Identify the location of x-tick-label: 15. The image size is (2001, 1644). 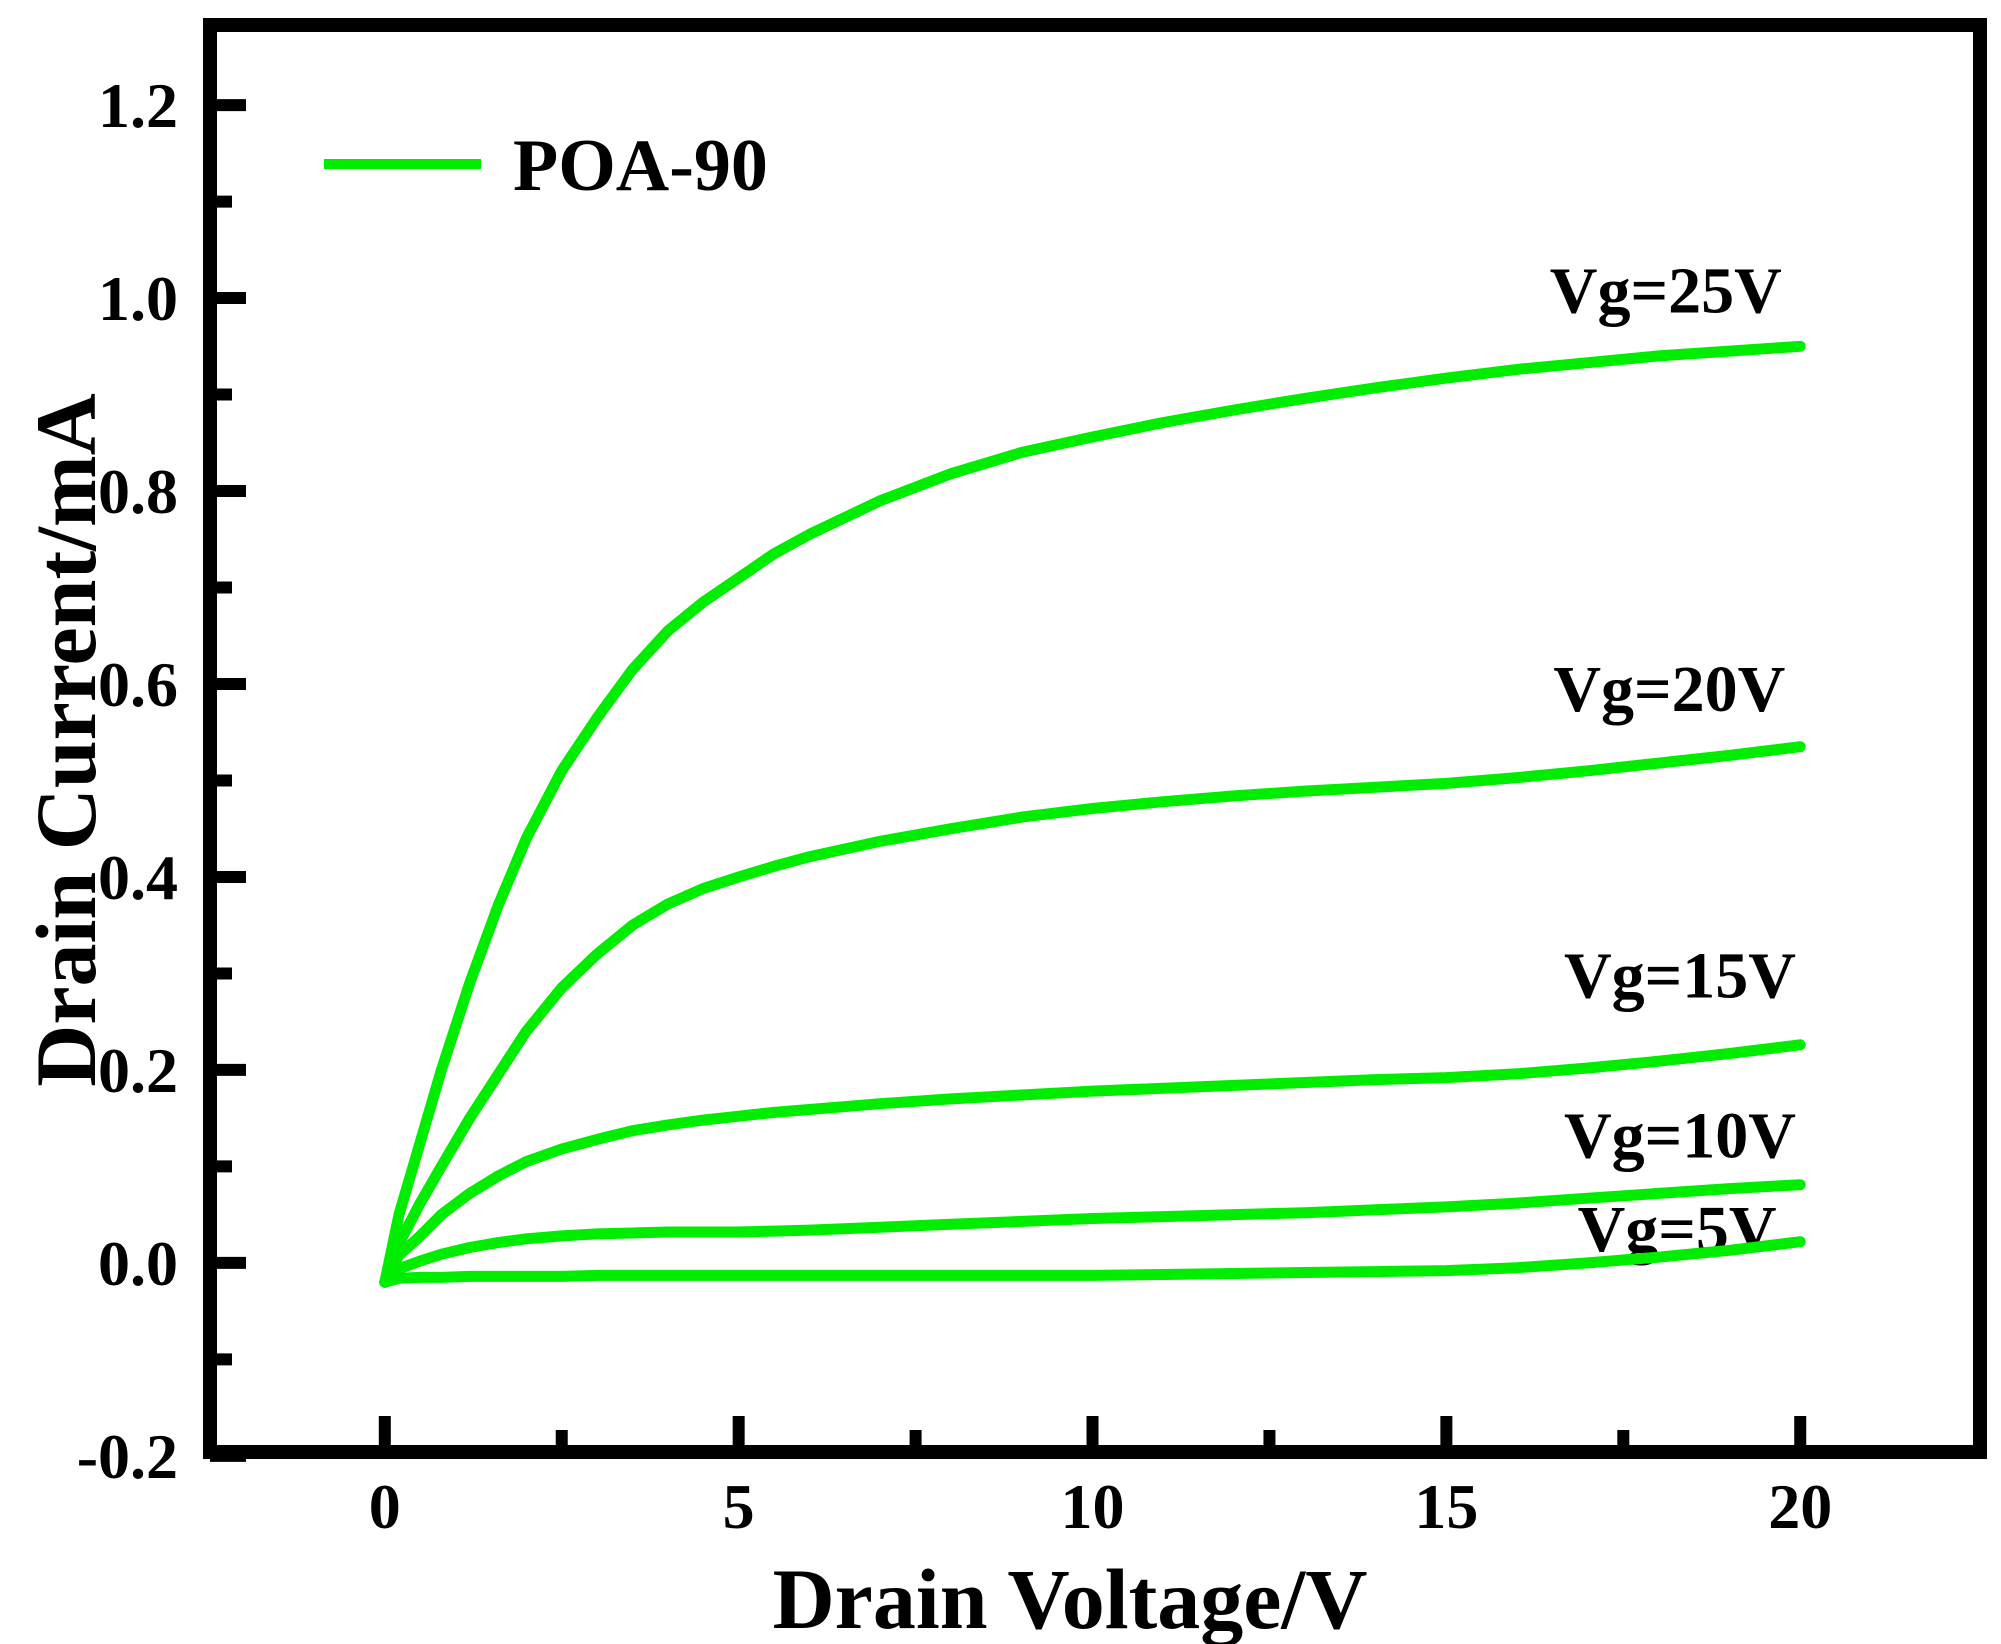
(1446, 1506).